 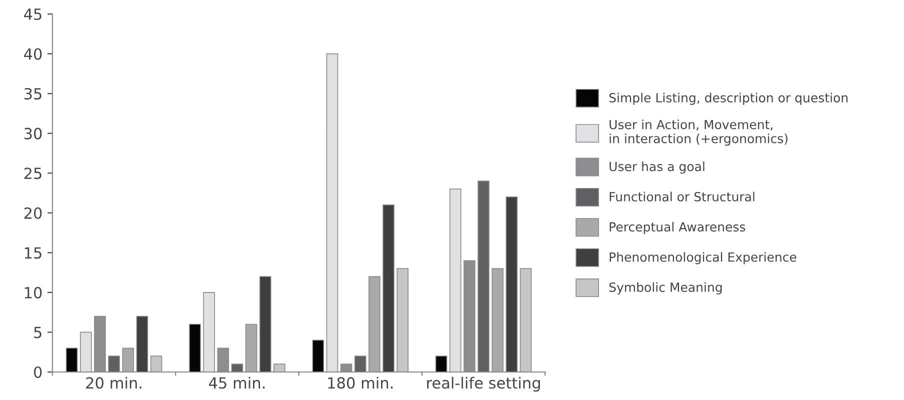 I want to click on legend-label: Simple Listing, description or question, so click(x=728, y=98).